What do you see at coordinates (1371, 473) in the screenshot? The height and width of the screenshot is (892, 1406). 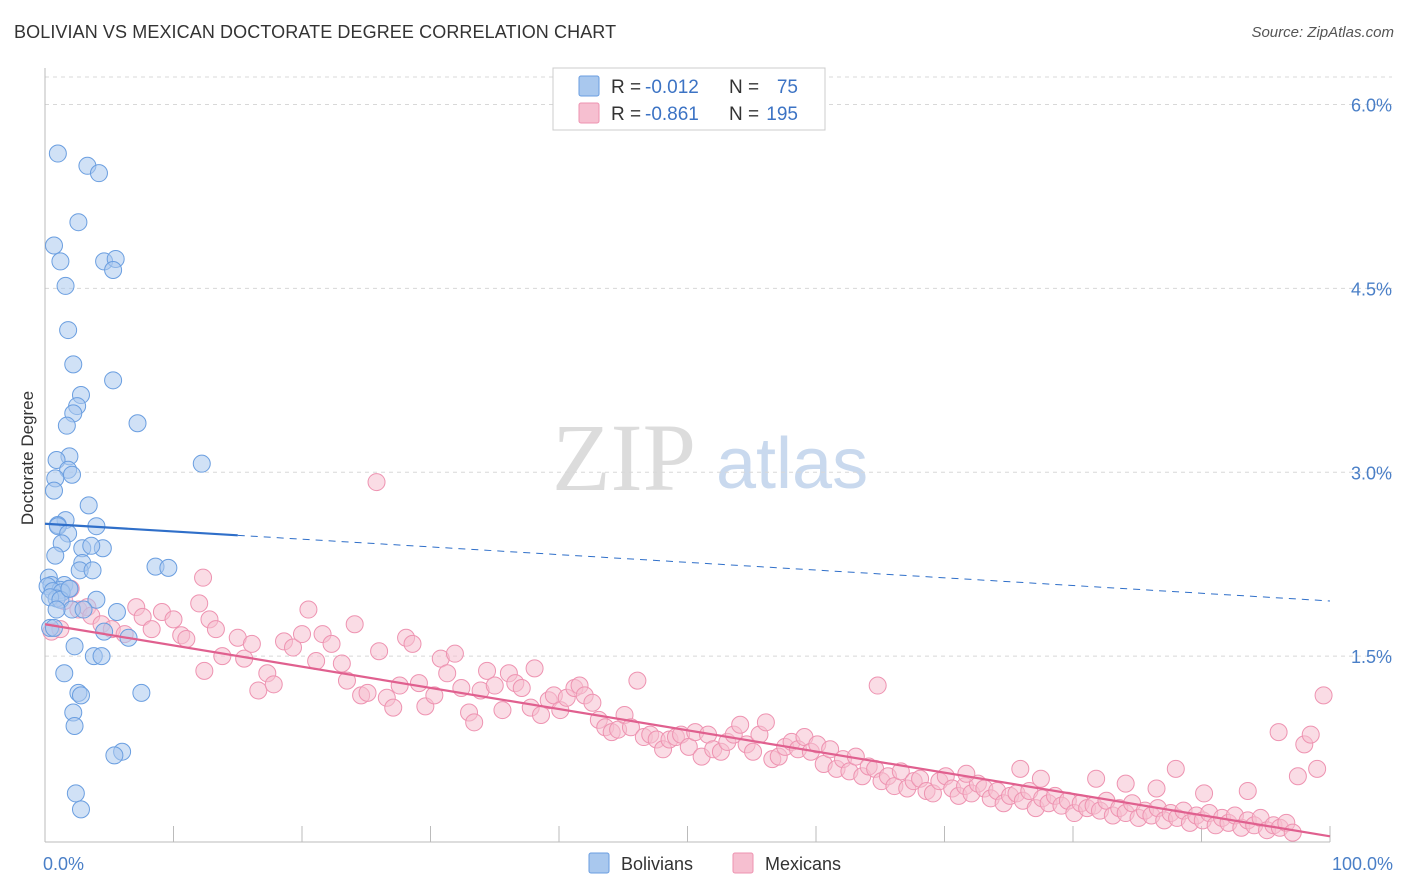 I see `y-tick-label: 3.0%` at bounding box center [1371, 473].